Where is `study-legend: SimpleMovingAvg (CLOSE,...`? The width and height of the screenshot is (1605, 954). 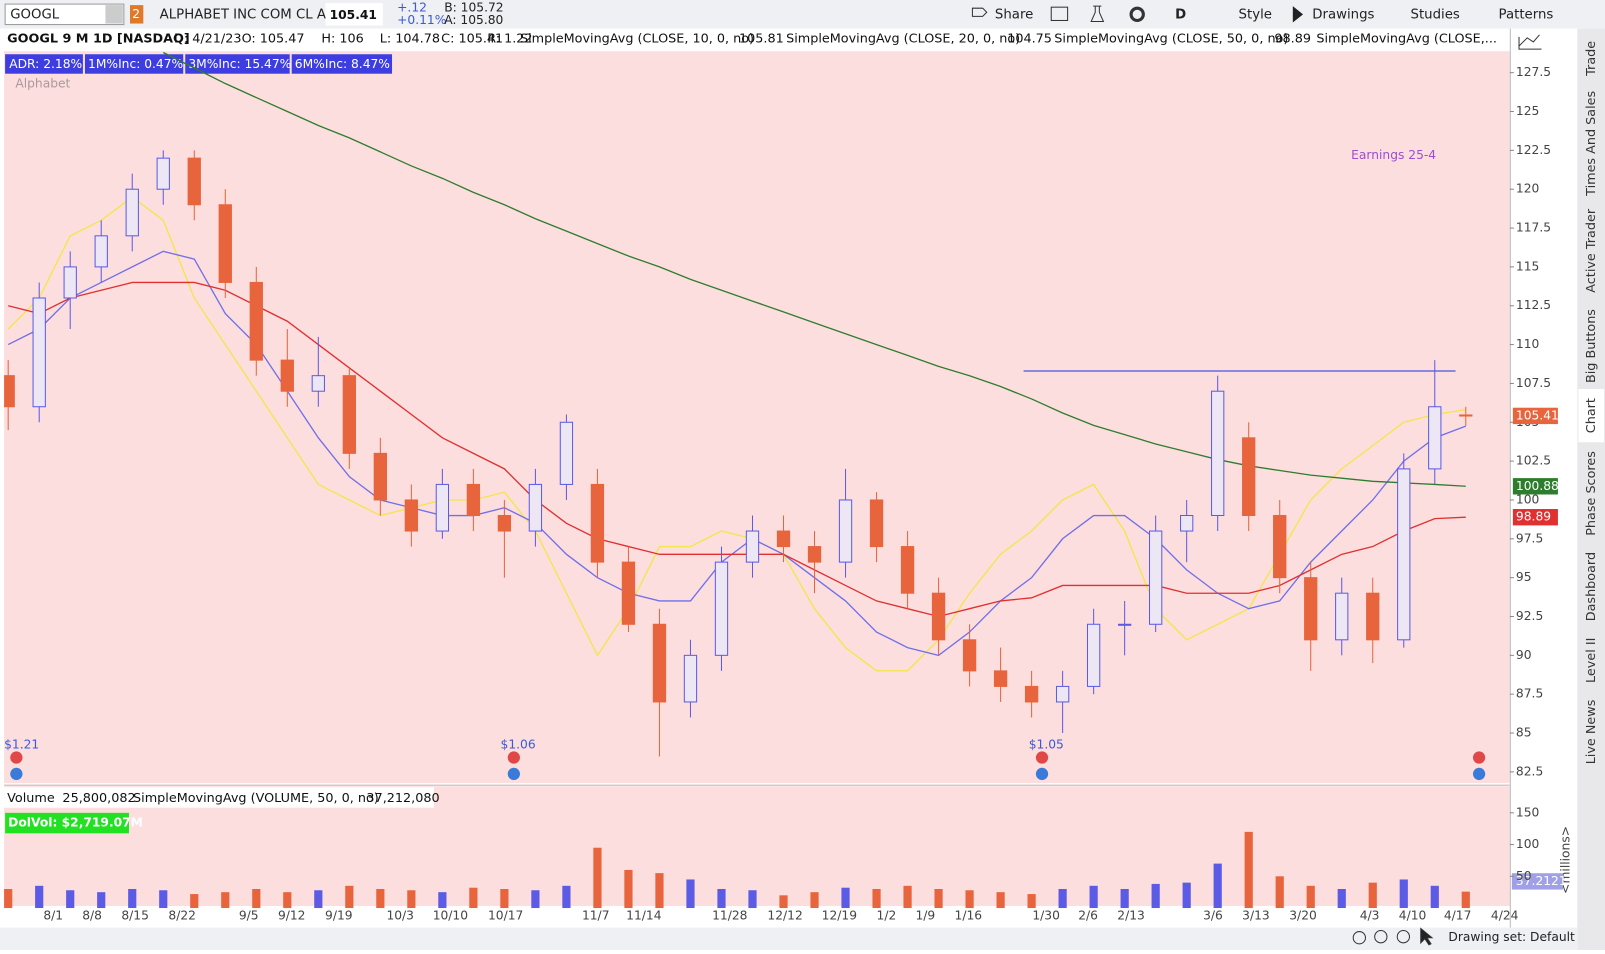
study-legend: SimpleMovingAvg (CLOSE,... is located at coordinates (1406, 38).